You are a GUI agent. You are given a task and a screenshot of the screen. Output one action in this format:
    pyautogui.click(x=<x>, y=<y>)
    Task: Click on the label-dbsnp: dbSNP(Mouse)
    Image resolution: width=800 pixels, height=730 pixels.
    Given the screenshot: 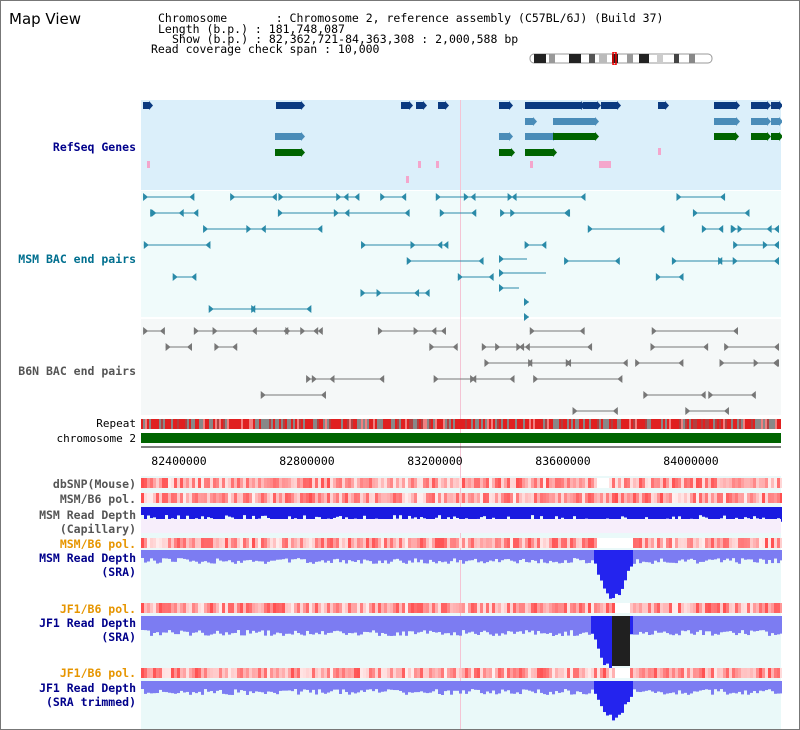 What is the action you would take?
    pyautogui.click(x=94, y=484)
    